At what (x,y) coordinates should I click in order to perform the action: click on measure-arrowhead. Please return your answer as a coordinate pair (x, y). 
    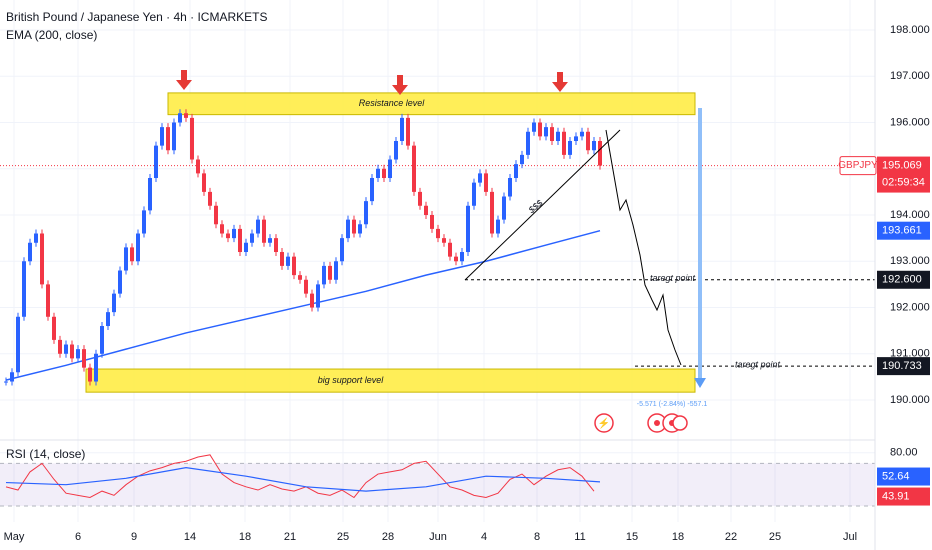
    Looking at the image, I should click on (700, 383).